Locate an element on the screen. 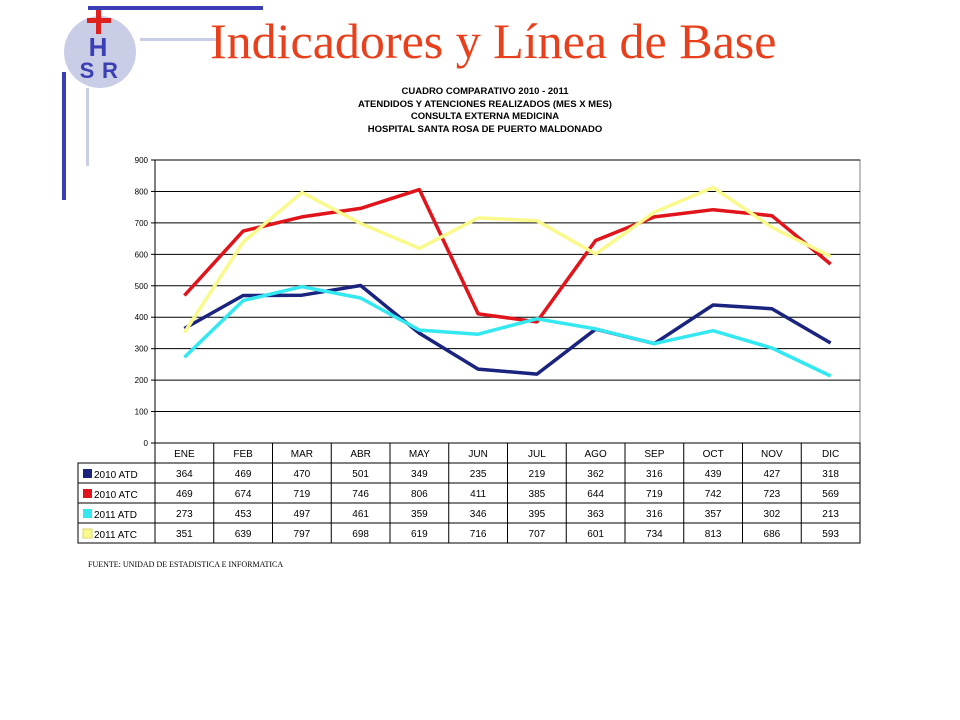 This screenshot has width=960, height=720. series-line-2011-atc is located at coordinates (507, 259).